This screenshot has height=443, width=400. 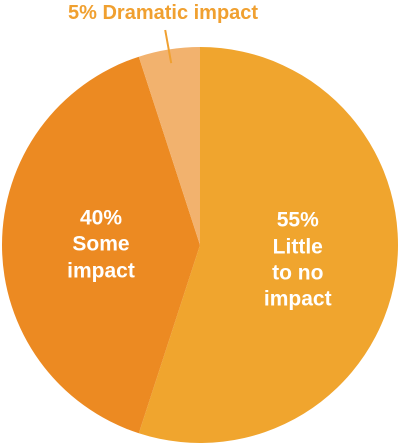 What do you see at coordinates (101, 257) in the screenshot?
I see `category-label: Some impact` at bounding box center [101, 257].